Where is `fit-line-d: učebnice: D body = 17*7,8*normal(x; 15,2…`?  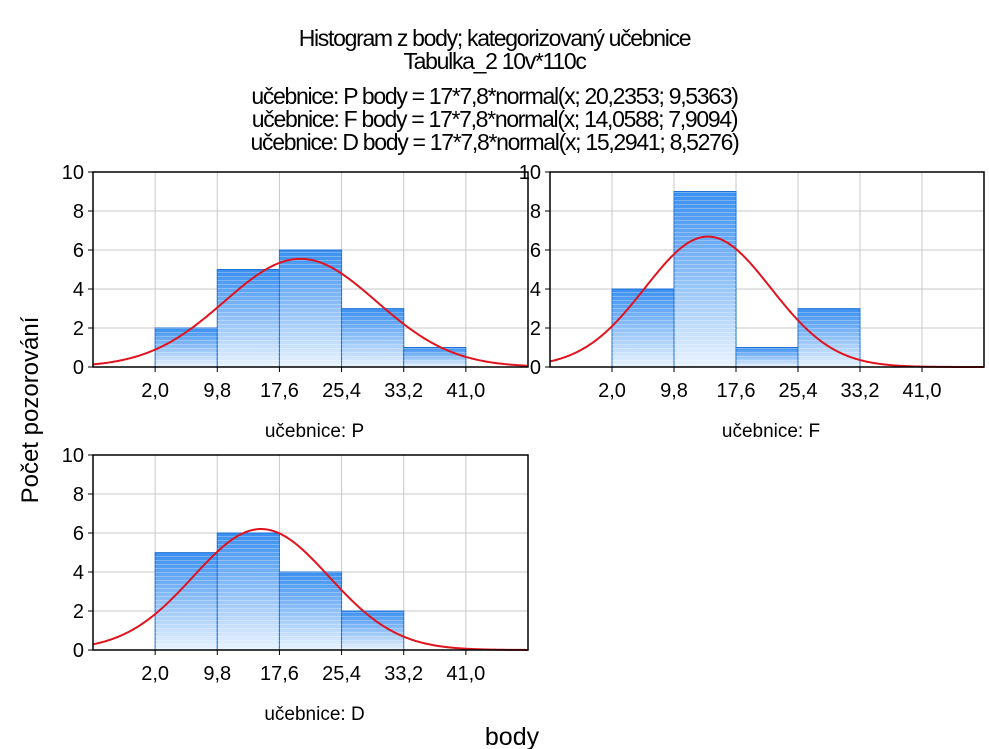 fit-line-d: učebnice: D body = 17*7,8*normal(x; 15,2… is located at coordinates (495, 142).